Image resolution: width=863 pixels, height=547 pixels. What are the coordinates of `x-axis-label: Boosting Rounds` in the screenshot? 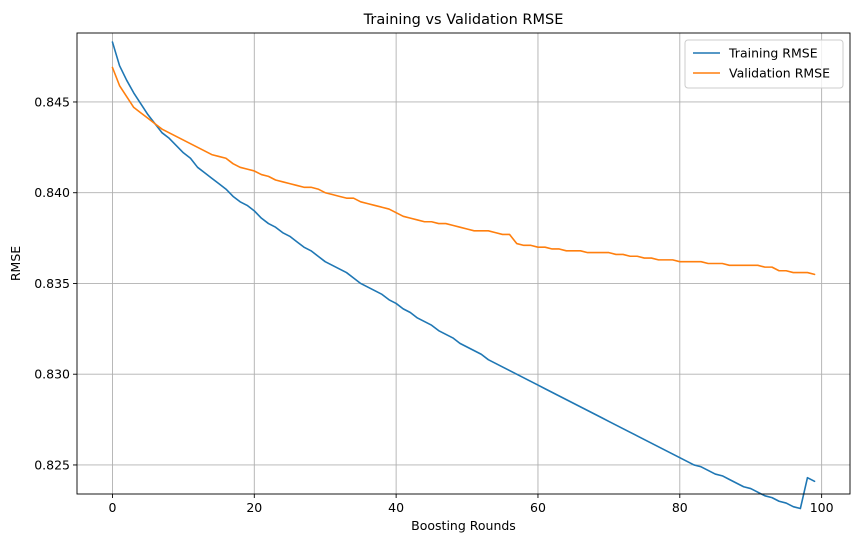 It's located at (463, 525).